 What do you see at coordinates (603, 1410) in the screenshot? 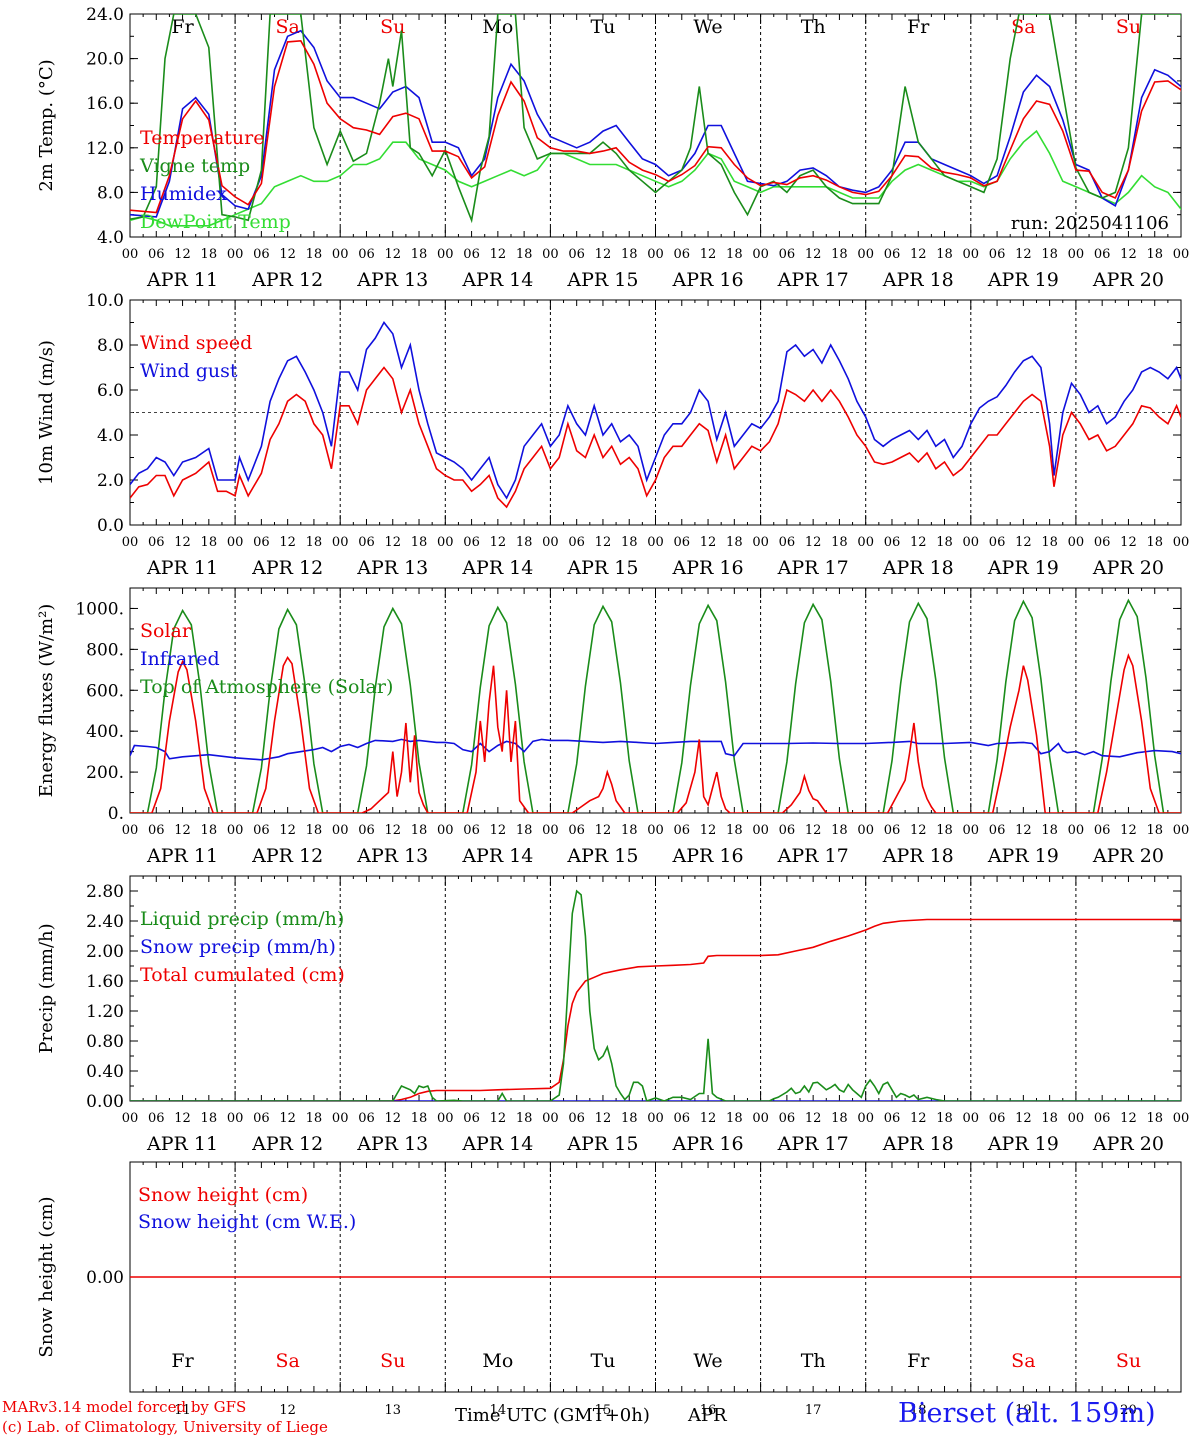
I see `day-number-label: 15` at bounding box center [603, 1410].